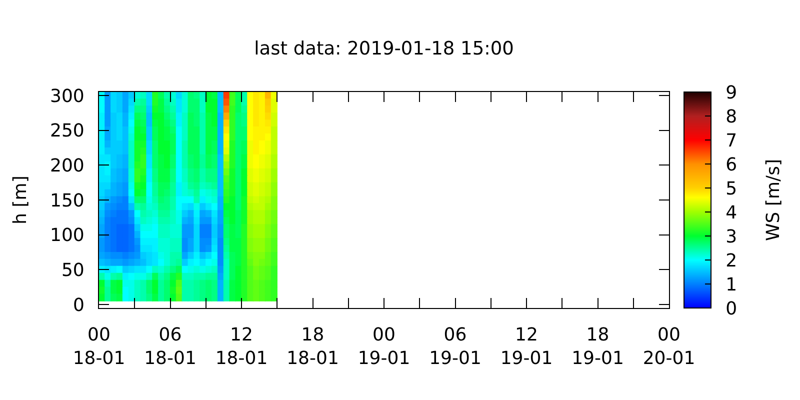  I want to click on x-tick-label: 18 19-01, so click(598, 346).